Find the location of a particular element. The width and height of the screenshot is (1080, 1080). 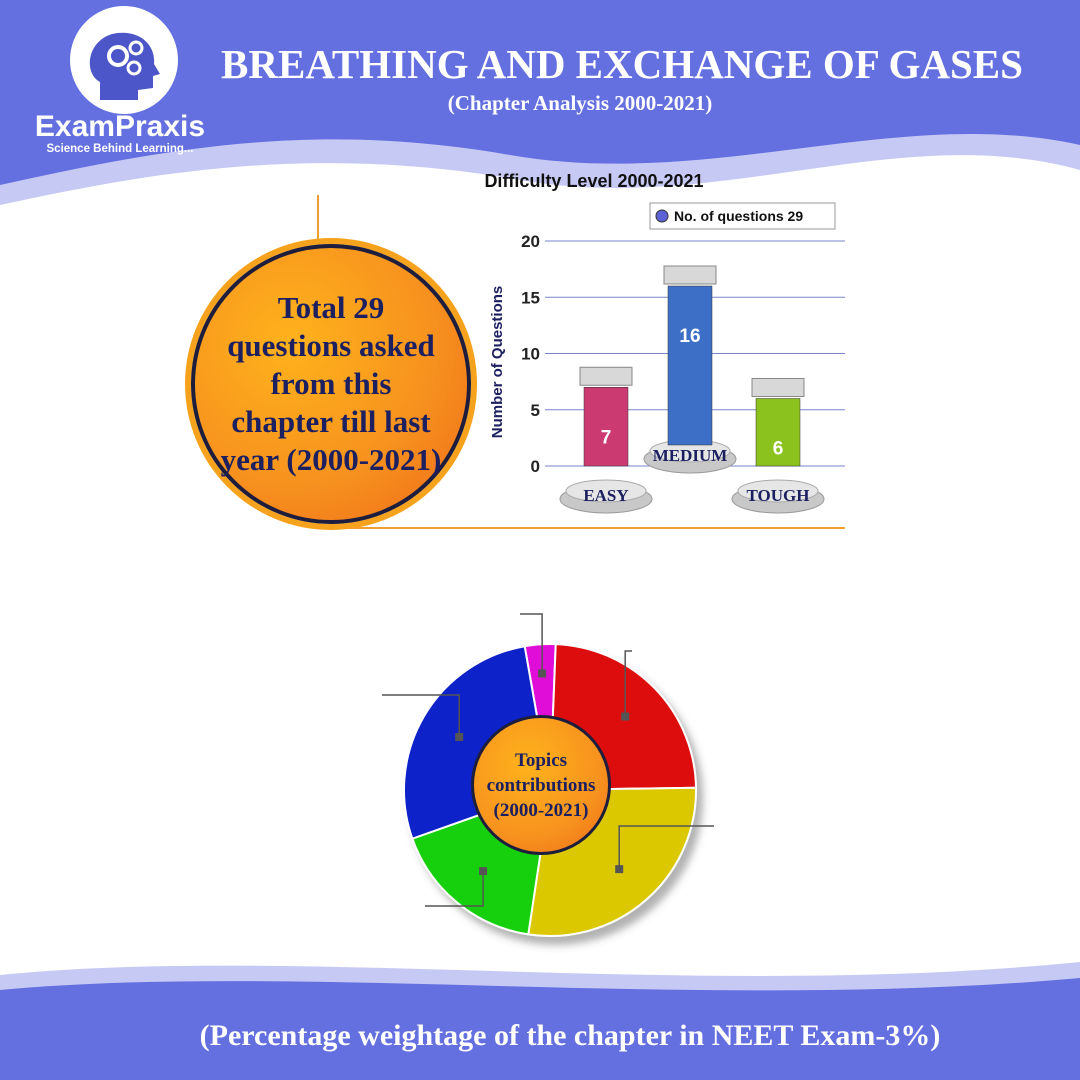

page-subtitle: (Chapter Analysis 2000-2021) is located at coordinates (580, 103).